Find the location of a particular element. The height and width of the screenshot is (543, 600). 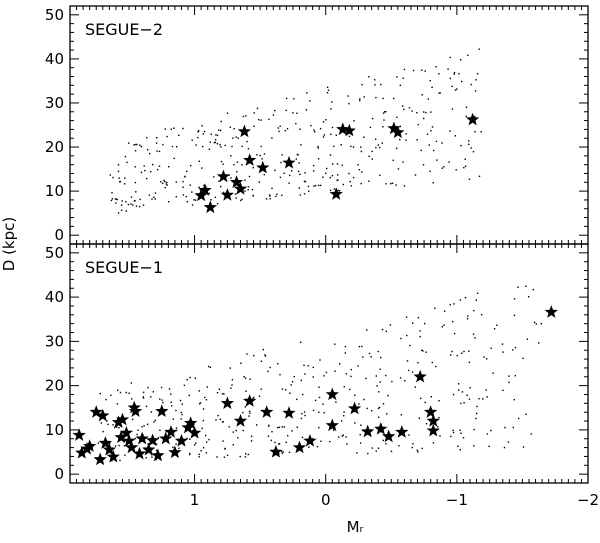

y-tick-label: 0 is located at coordinates (59, 474).